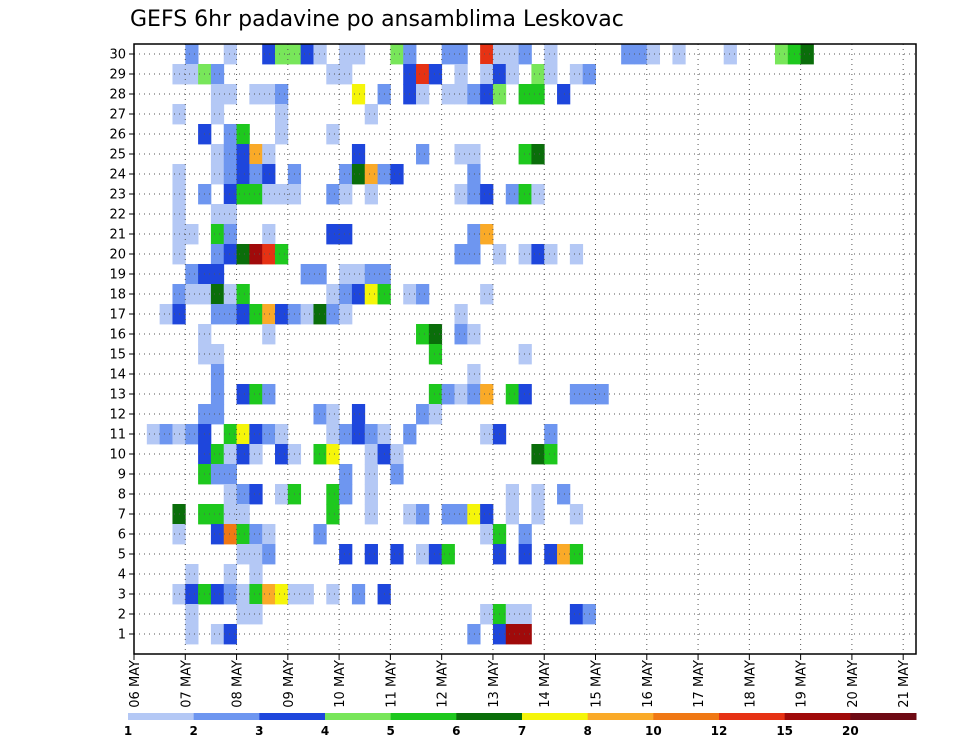 This screenshot has height=742, width=960. What do you see at coordinates (117, 355) in the screenshot?
I see `y-tick-label: 15` at bounding box center [117, 355].